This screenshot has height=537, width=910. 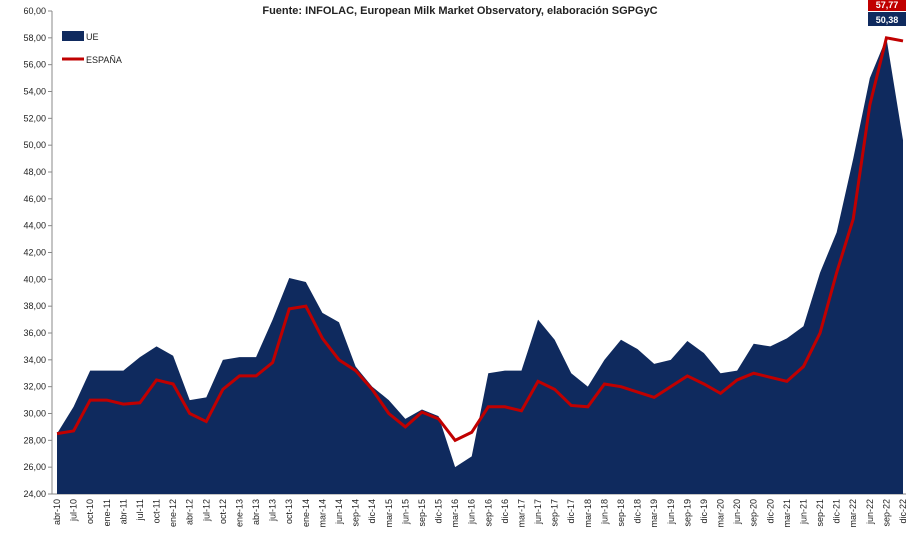 I want to click on x-tick-label: jun-15, so click(x=405, y=512).